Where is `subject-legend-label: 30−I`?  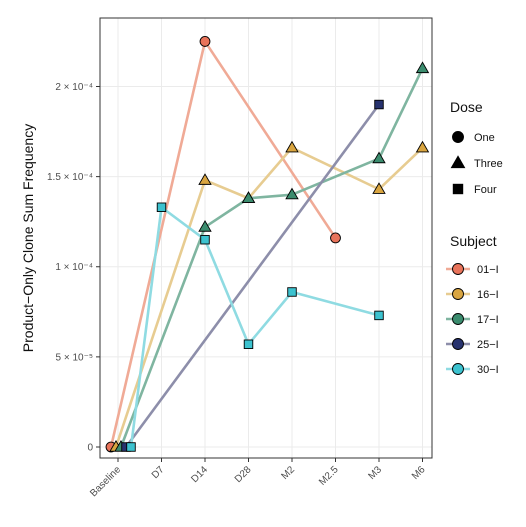
subject-legend-label: 30−I is located at coordinates (488, 370).